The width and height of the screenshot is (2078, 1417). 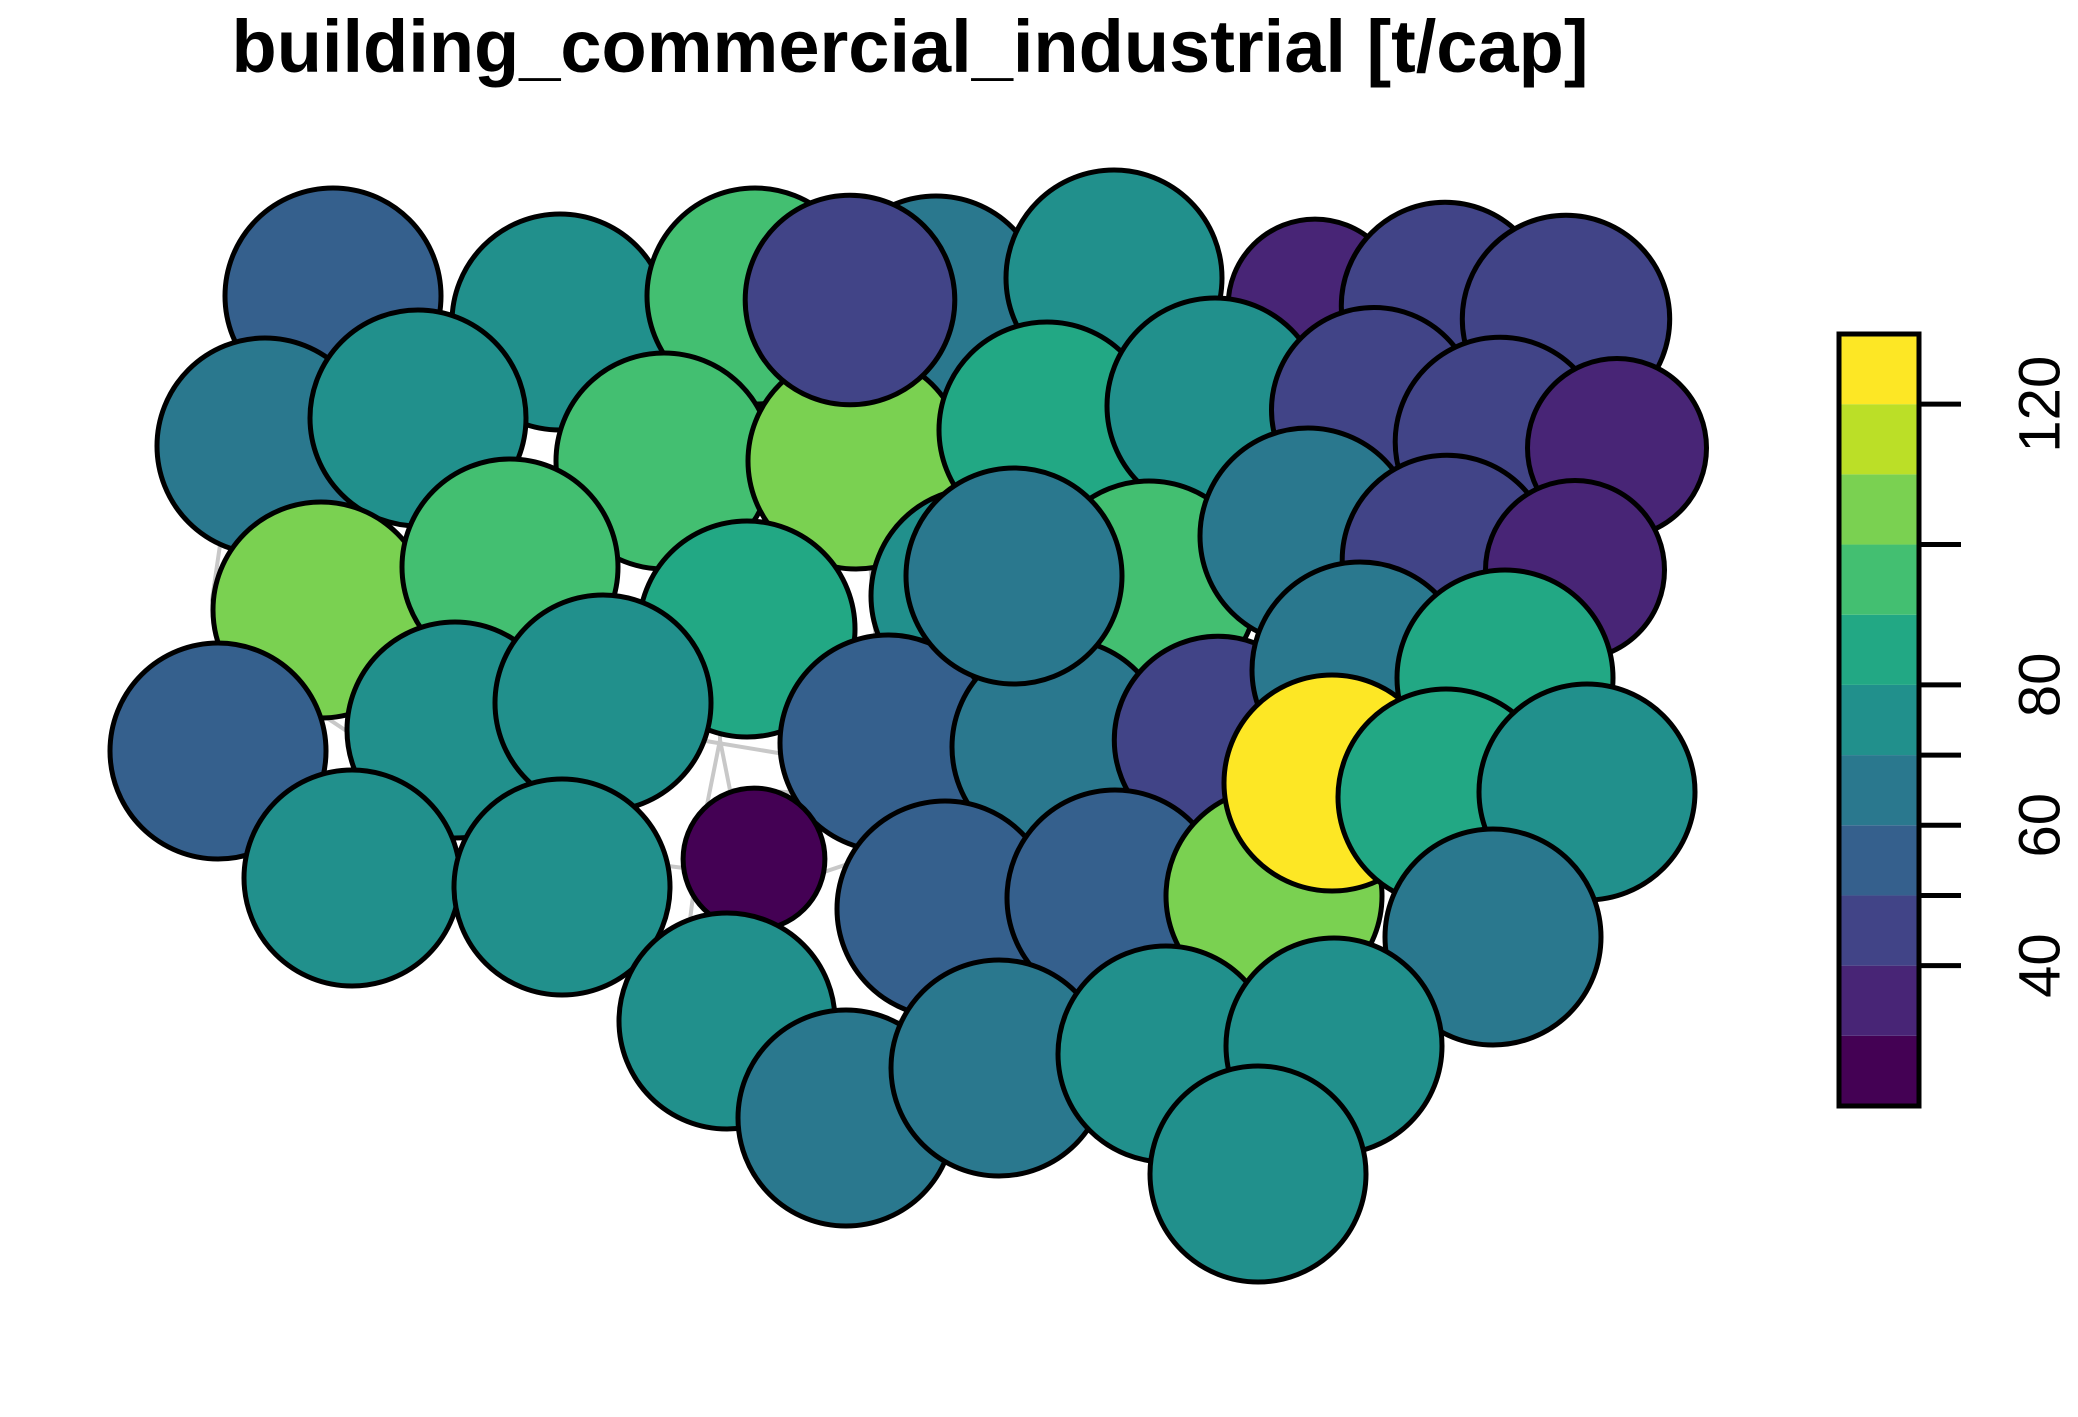 I want to click on legend-tick-label: 120, so click(x=2040, y=404).